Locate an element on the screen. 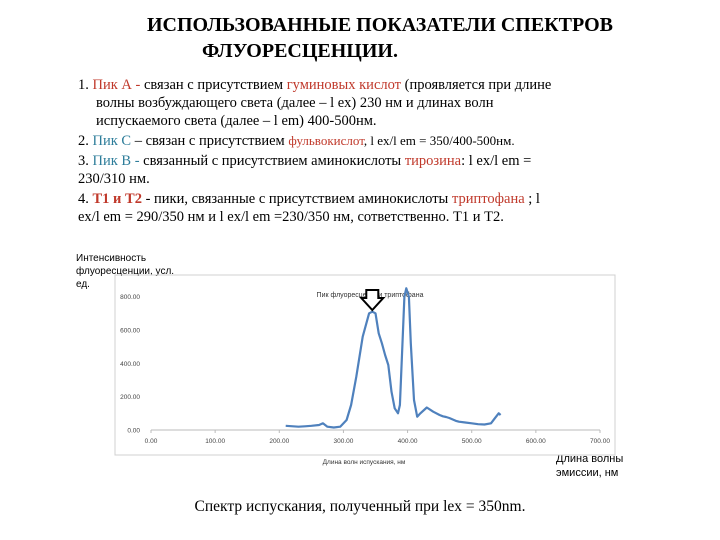  item-text: связанный с присутствием аминокислоты is located at coordinates (274, 161).